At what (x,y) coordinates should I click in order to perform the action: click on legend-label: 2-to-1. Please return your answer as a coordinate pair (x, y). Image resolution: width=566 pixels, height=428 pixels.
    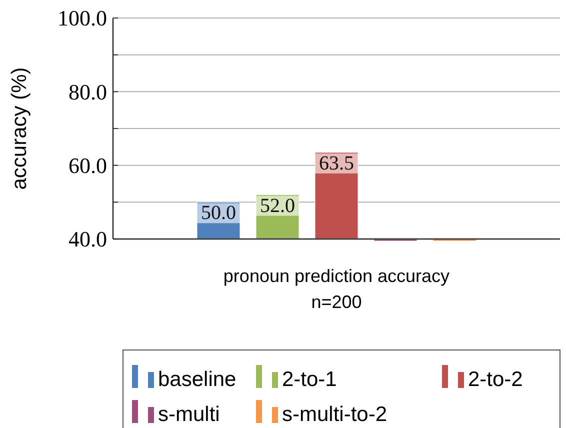
    Looking at the image, I should click on (309, 379).